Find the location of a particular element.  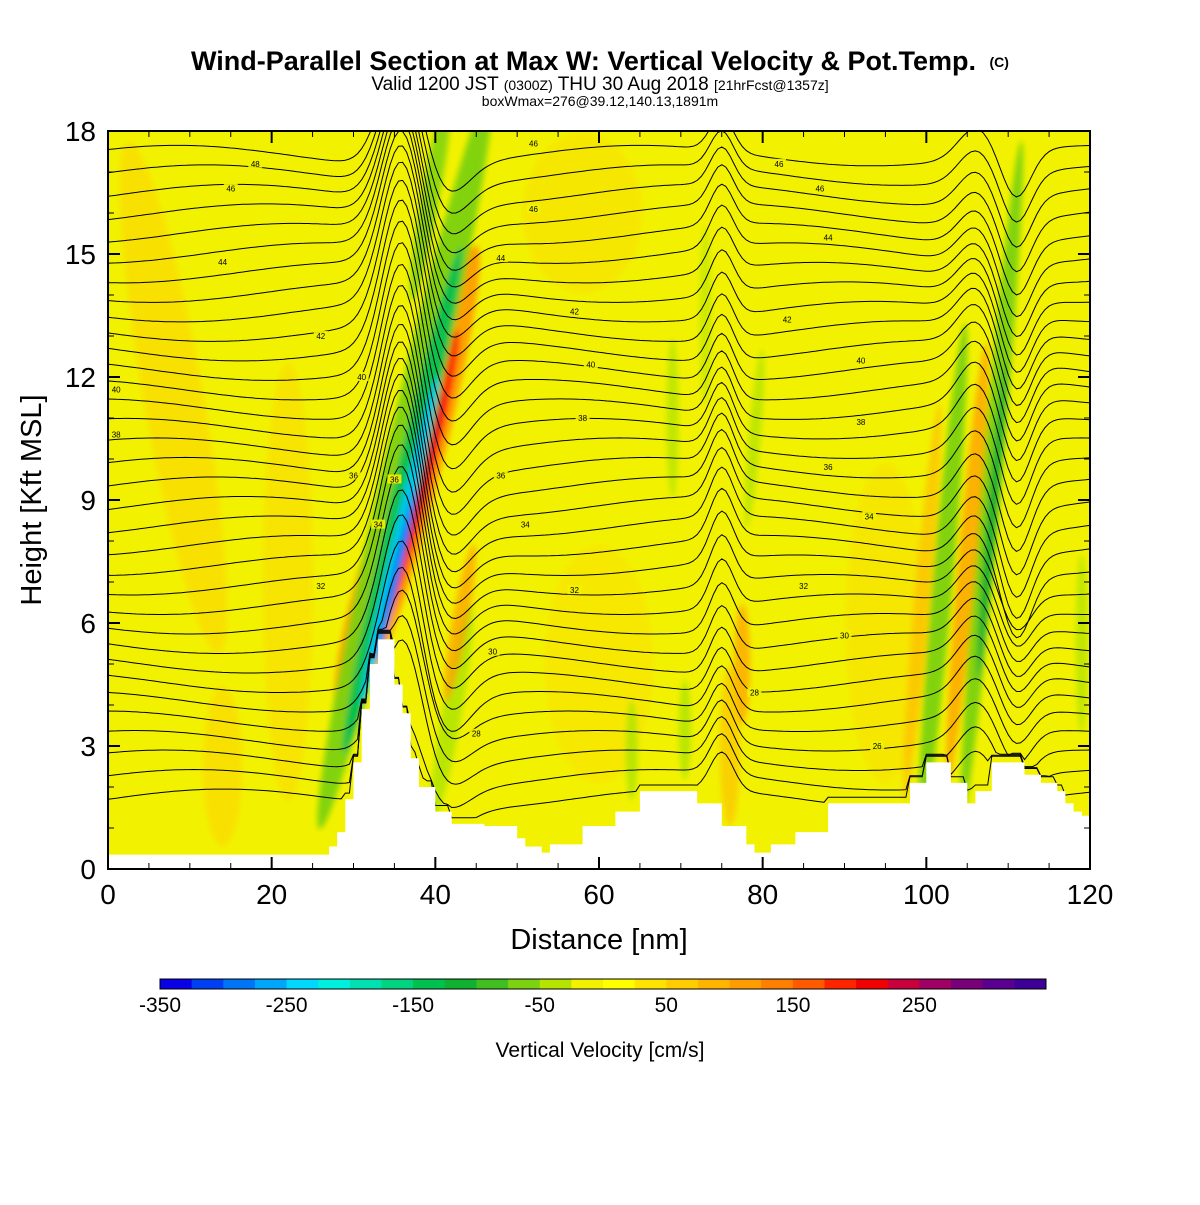

velocity-blob-center-warm is located at coordinates (599, 664).